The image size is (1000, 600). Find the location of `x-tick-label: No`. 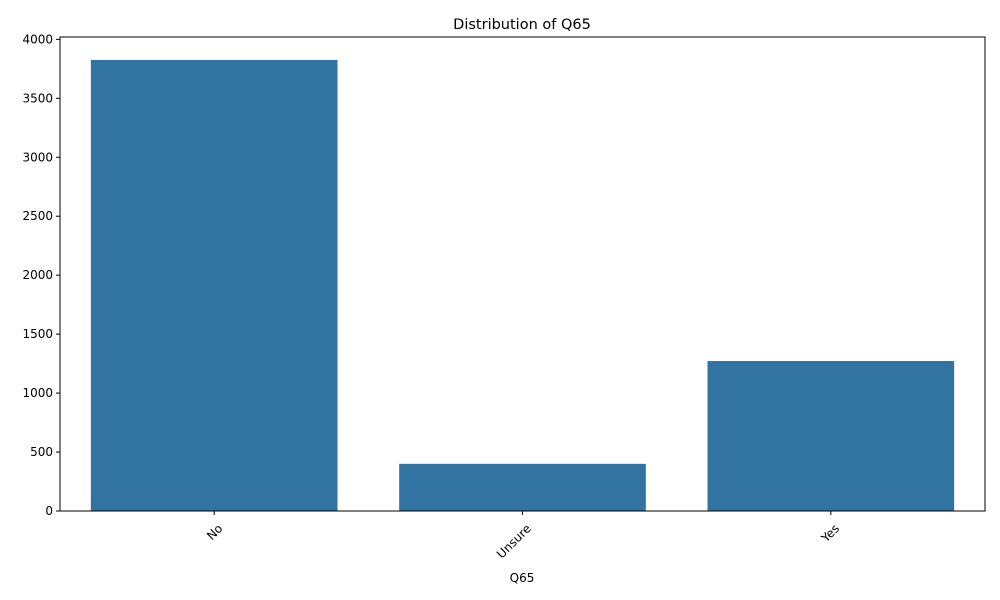

x-tick-label: No is located at coordinates (214, 531).